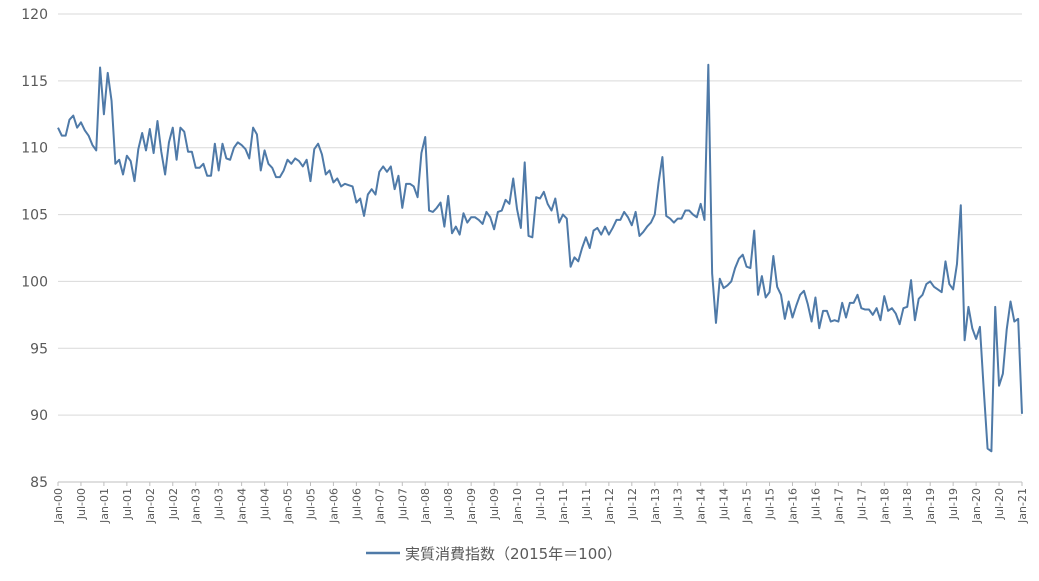  What do you see at coordinates (770, 504) in the screenshot?
I see `x-tick-label: Jul-15` at bounding box center [770, 504].